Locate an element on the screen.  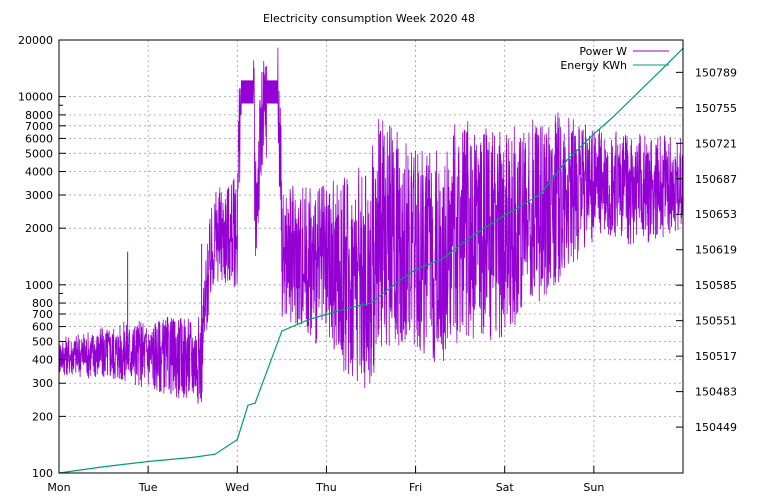
right-tick-label: 150687 is located at coordinates (716, 179).